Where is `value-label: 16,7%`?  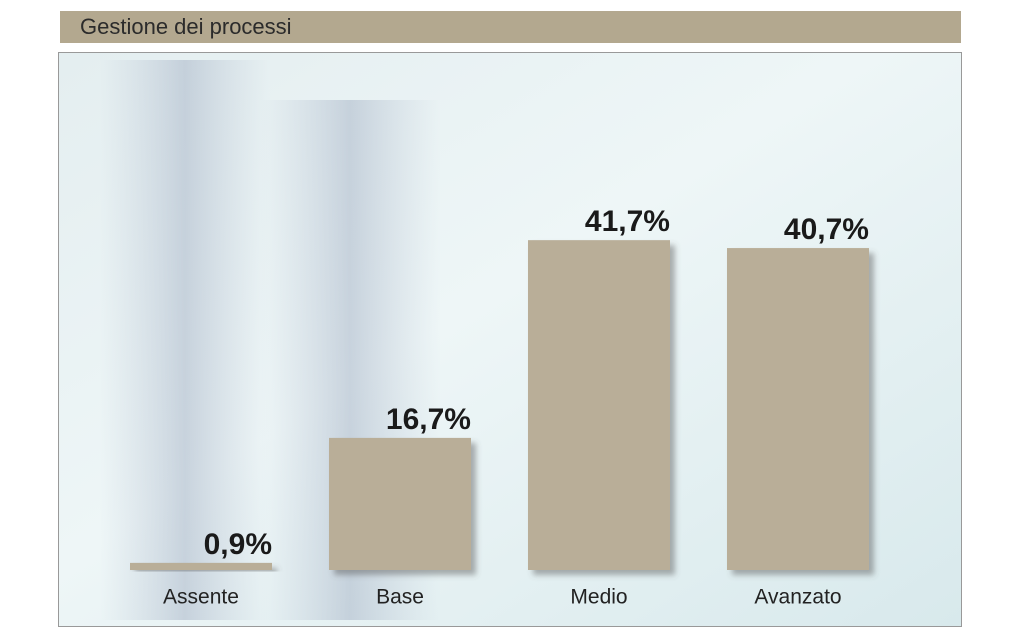
value-label: 16,7% is located at coordinates (428, 419).